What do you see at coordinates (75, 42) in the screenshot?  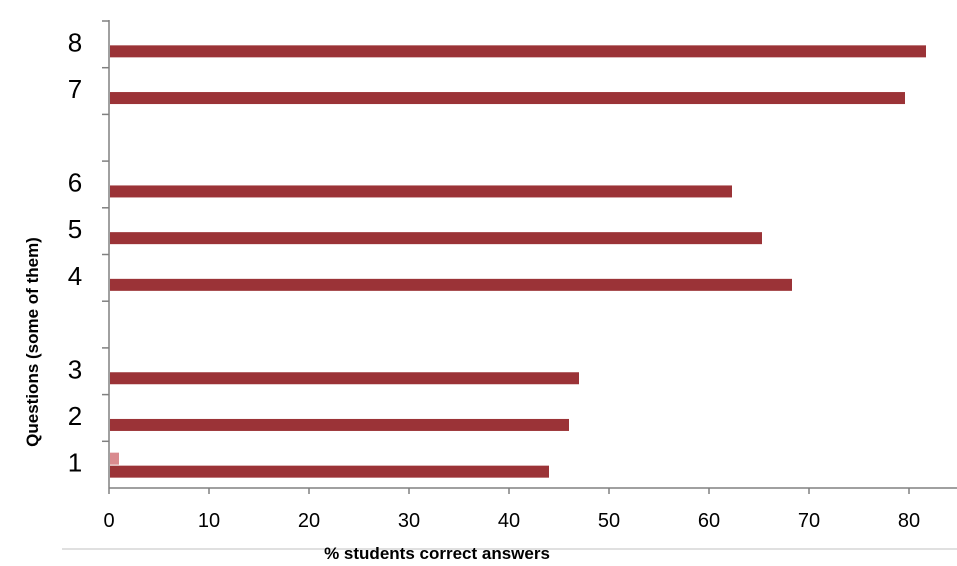 I see `category-label: 8` at bounding box center [75, 42].